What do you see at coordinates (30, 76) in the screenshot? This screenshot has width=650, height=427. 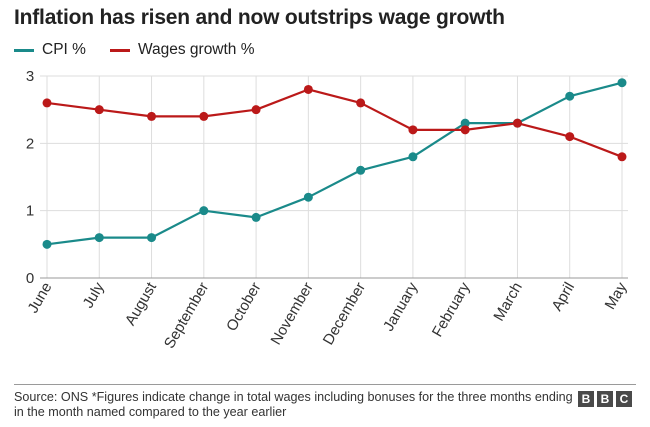 I see `y-tick-label: 3` at bounding box center [30, 76].